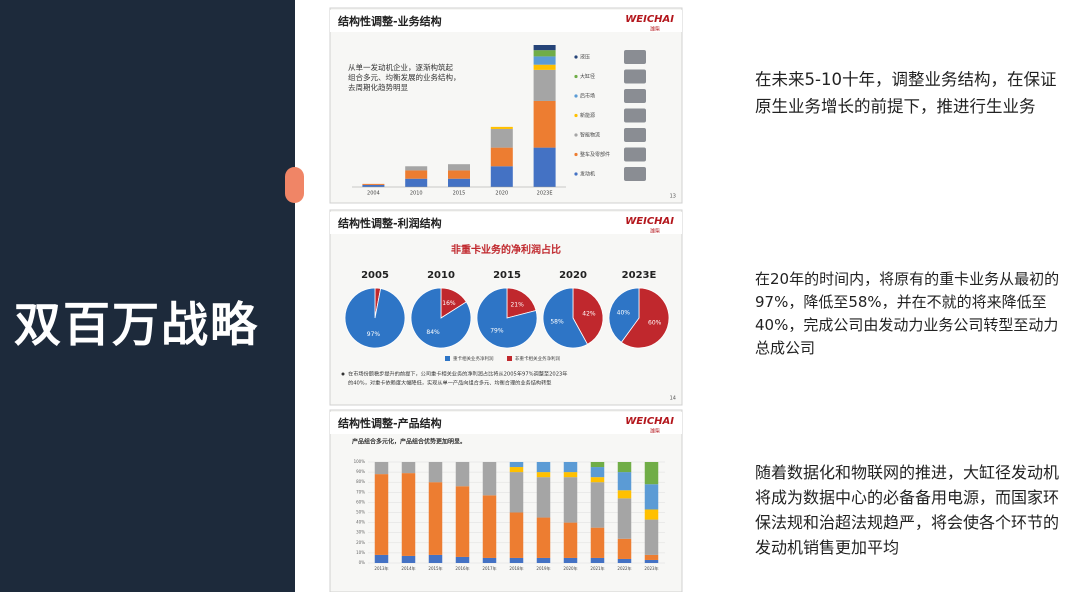 This screenshot has height=592, width=1080. What do you see at coordinates (389, 21) in the screenshot?
I see `slide-title: 结构性调整-业务结构` at bounding box center [389, 21].